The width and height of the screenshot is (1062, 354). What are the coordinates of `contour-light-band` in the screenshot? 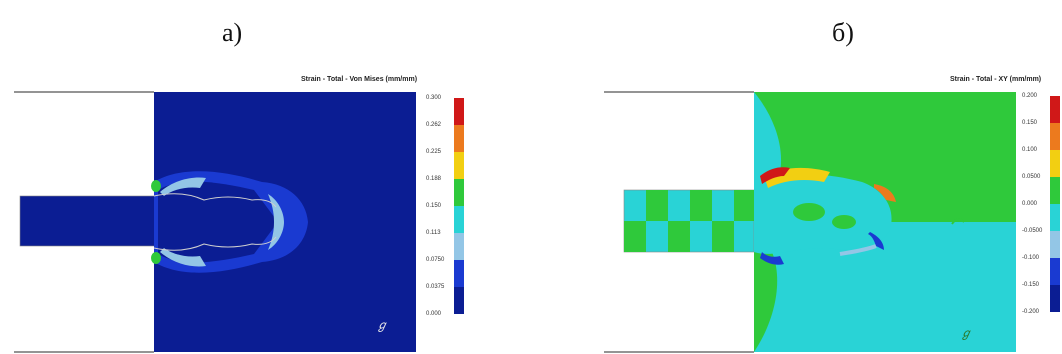 It's located at (858, 250).